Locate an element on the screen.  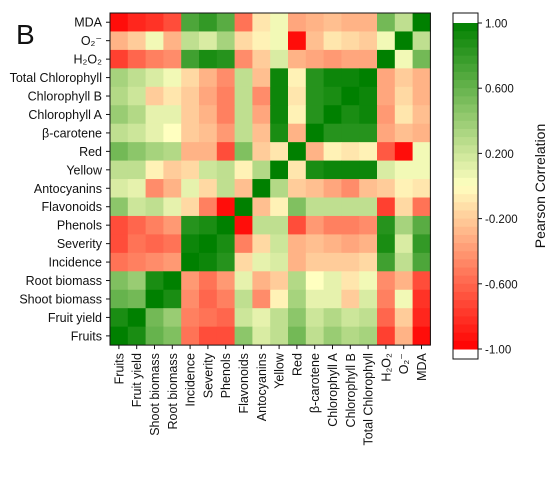
panel-label: B is located at coordinates (25, 34).